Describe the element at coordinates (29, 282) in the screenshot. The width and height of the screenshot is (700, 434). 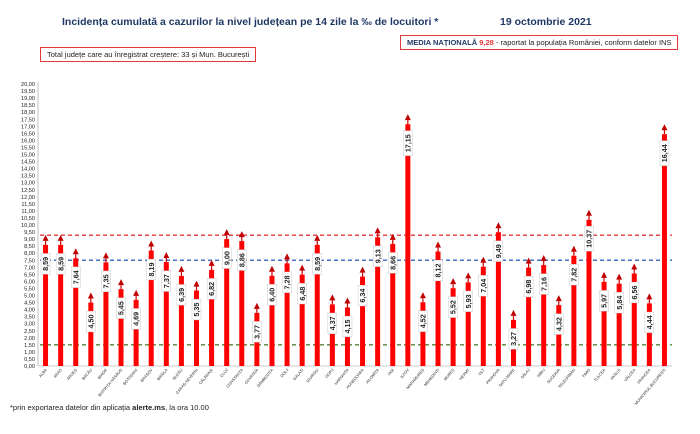
I see `y-tick-label: 6,00` at that location.